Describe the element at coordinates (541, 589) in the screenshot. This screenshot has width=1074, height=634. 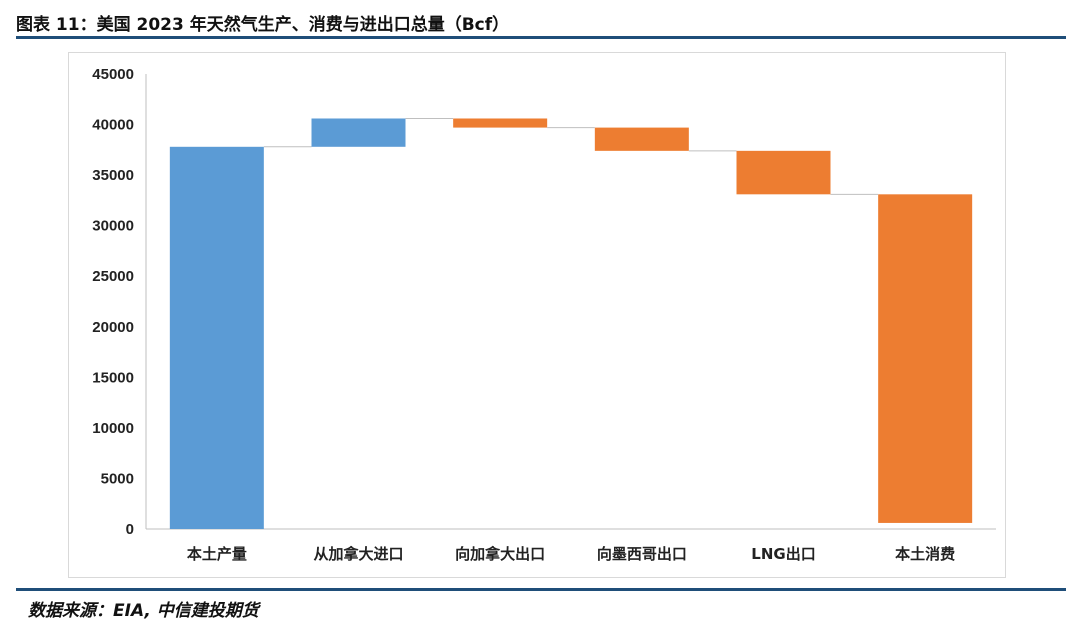
I see `footer-divider` at that location.